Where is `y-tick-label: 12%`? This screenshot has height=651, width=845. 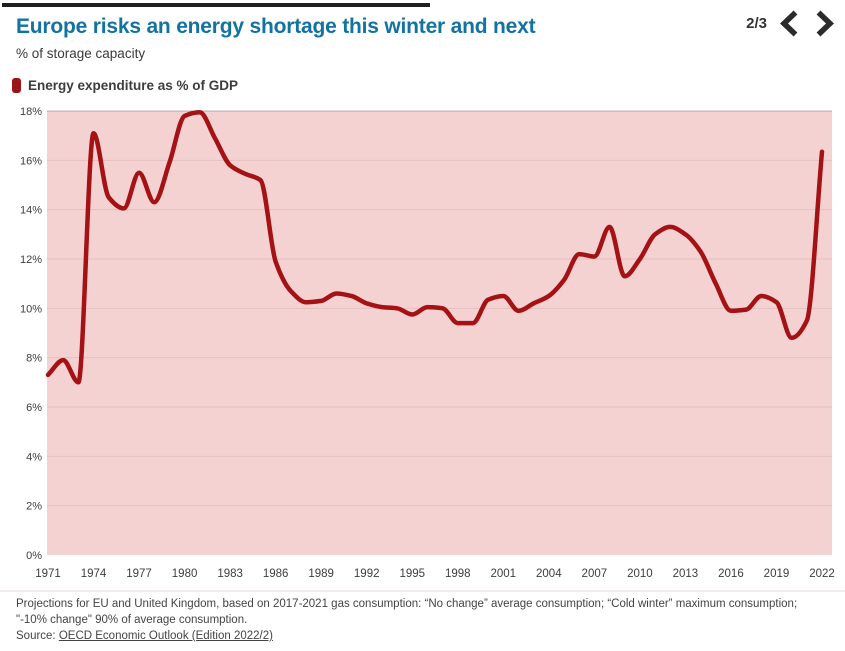
y-tick-label: 12% is located at coordinates (31, 260).